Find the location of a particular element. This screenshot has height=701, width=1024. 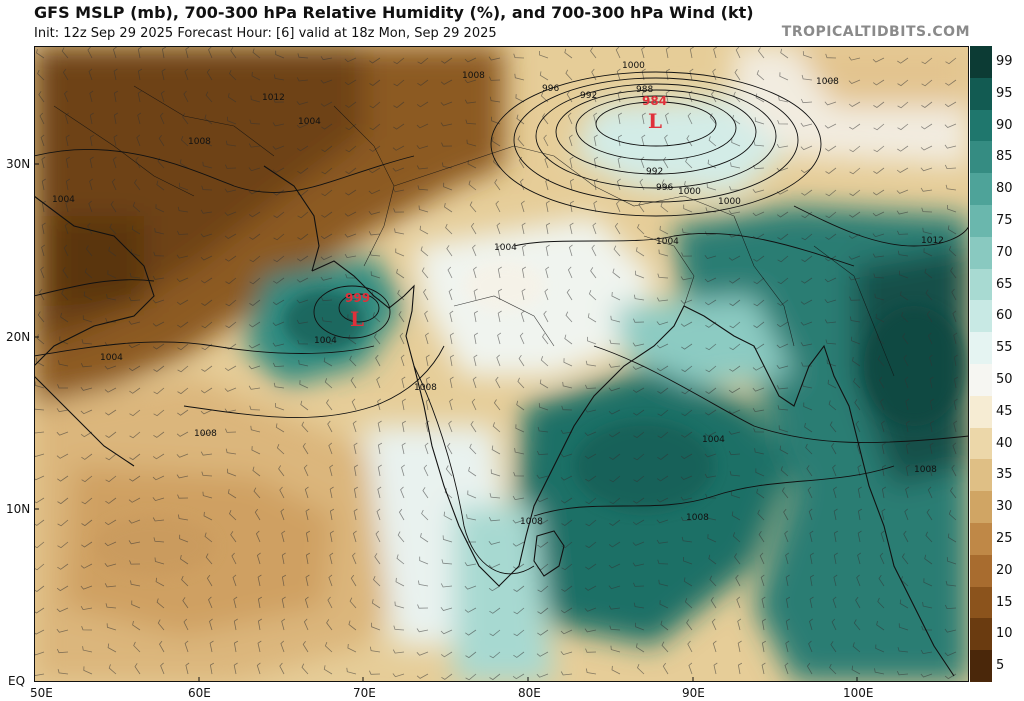

low-pressure-value: 999 is located at coordinates (357, 298).